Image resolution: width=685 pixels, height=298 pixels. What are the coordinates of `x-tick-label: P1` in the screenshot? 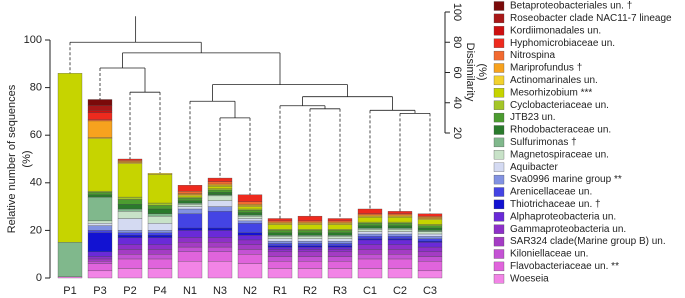 It's located at (69, 291).